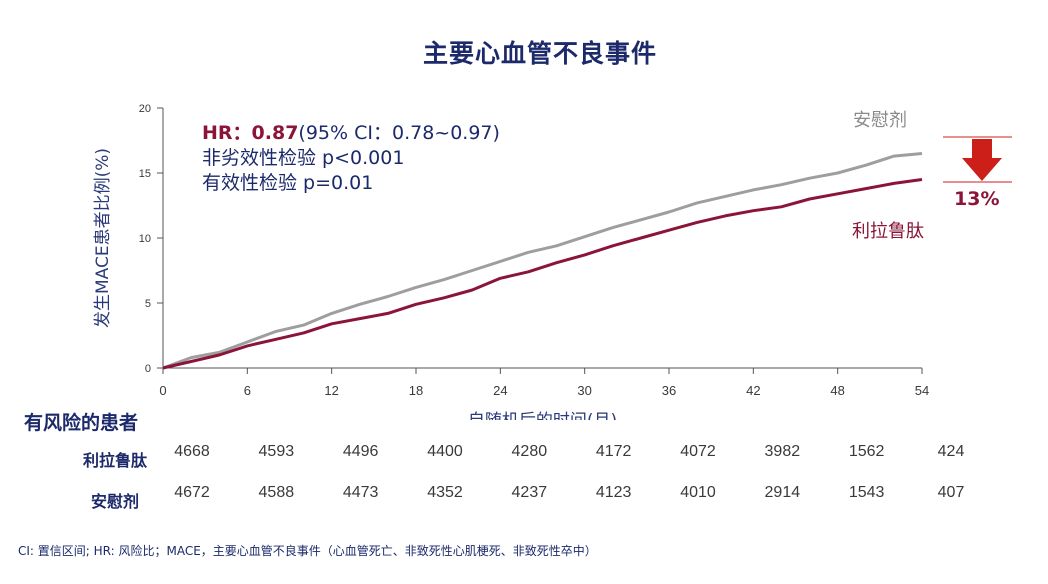  I want to click on hazard-ratio-line: HR：0.87(95% CI：0.78~0.97), so click(351, 133).